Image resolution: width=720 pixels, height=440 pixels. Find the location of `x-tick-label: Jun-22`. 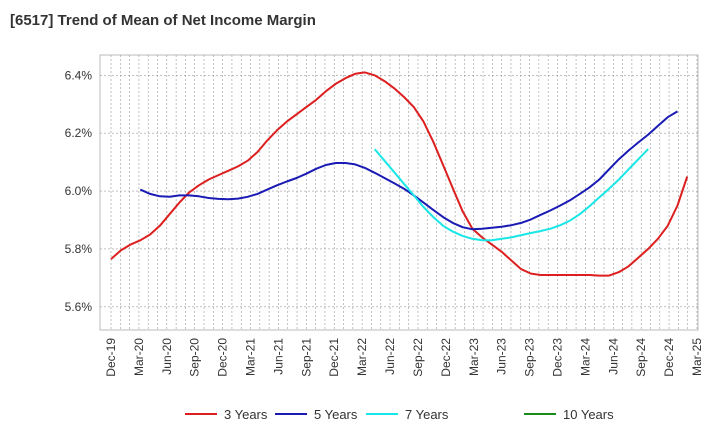

x-tick-label: Jun-22 is located at coordinates (390, 356).